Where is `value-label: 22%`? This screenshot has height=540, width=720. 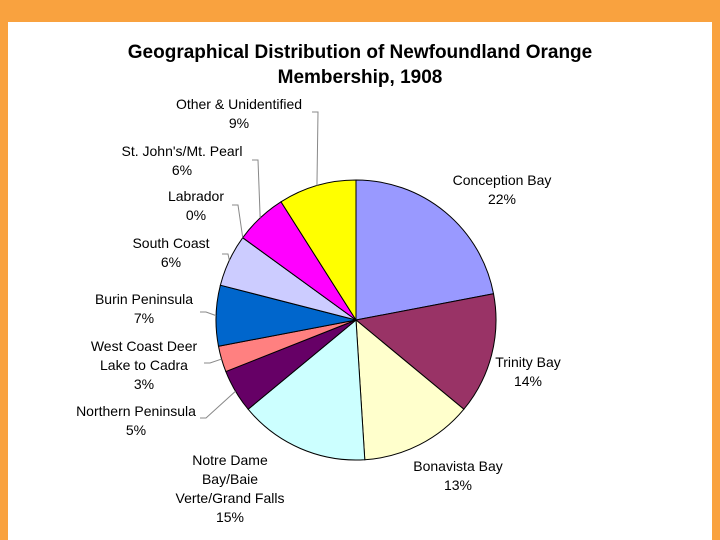
value-label: 22% is located at coordinates (502, 199).